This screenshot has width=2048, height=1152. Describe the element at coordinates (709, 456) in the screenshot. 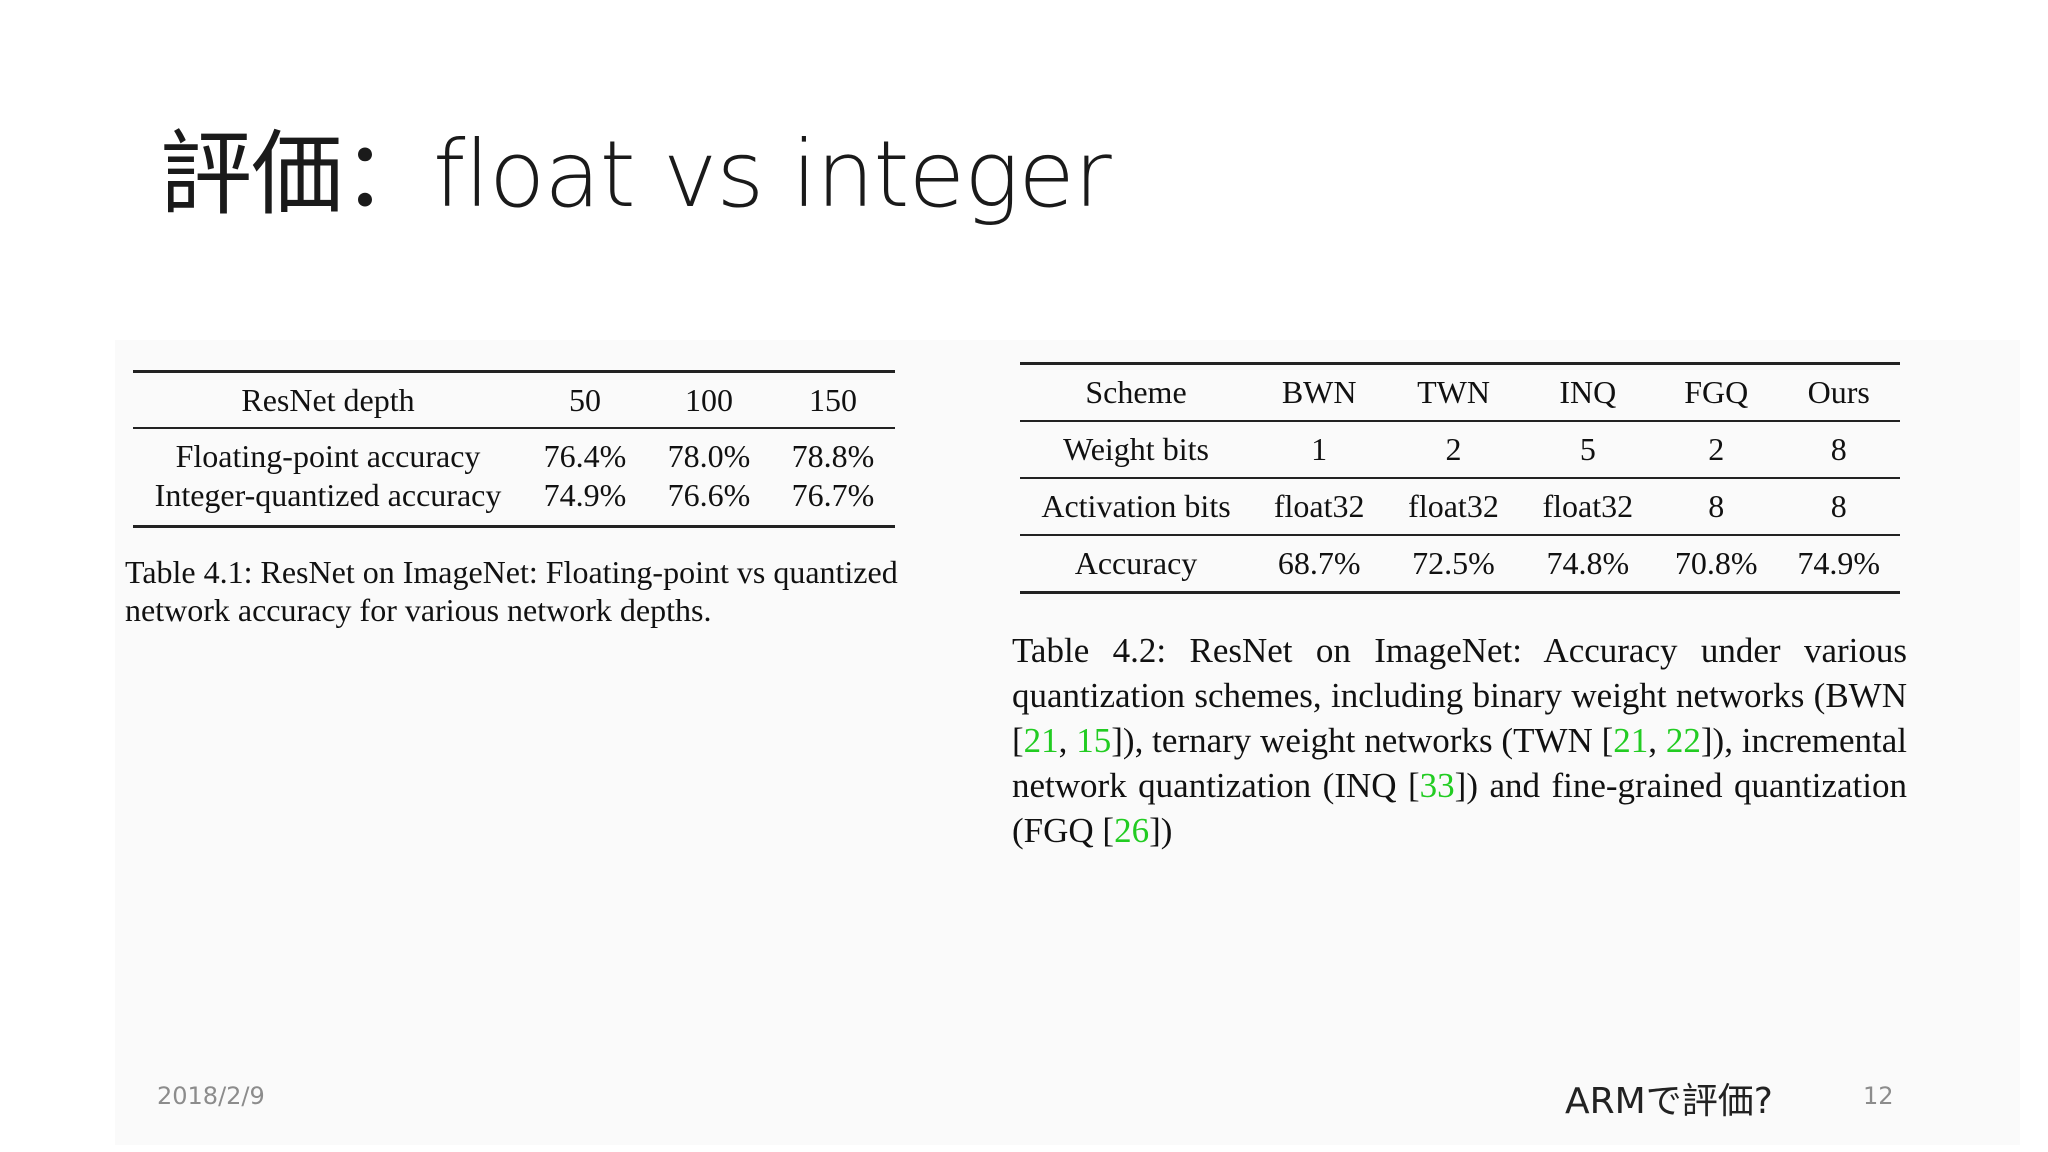

I see `table-cell: 78.0%` at that location.